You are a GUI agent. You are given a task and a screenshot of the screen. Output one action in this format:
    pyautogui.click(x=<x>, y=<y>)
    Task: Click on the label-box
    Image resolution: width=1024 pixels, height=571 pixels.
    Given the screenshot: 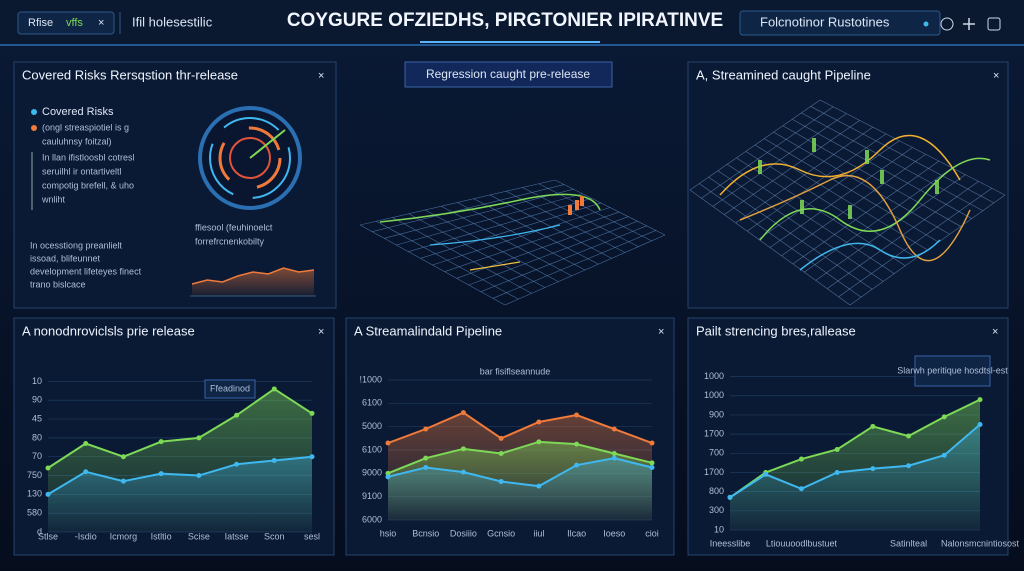 What is the action you would take?
    pyautogui.click(x=508, y=74)
    